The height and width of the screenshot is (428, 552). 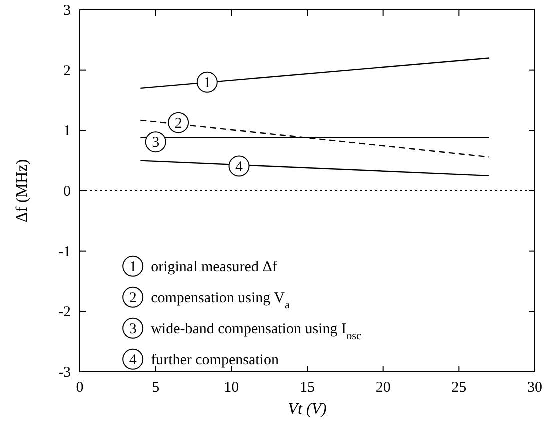 I want to click on annotation: 4, so click(x=240, y=167).